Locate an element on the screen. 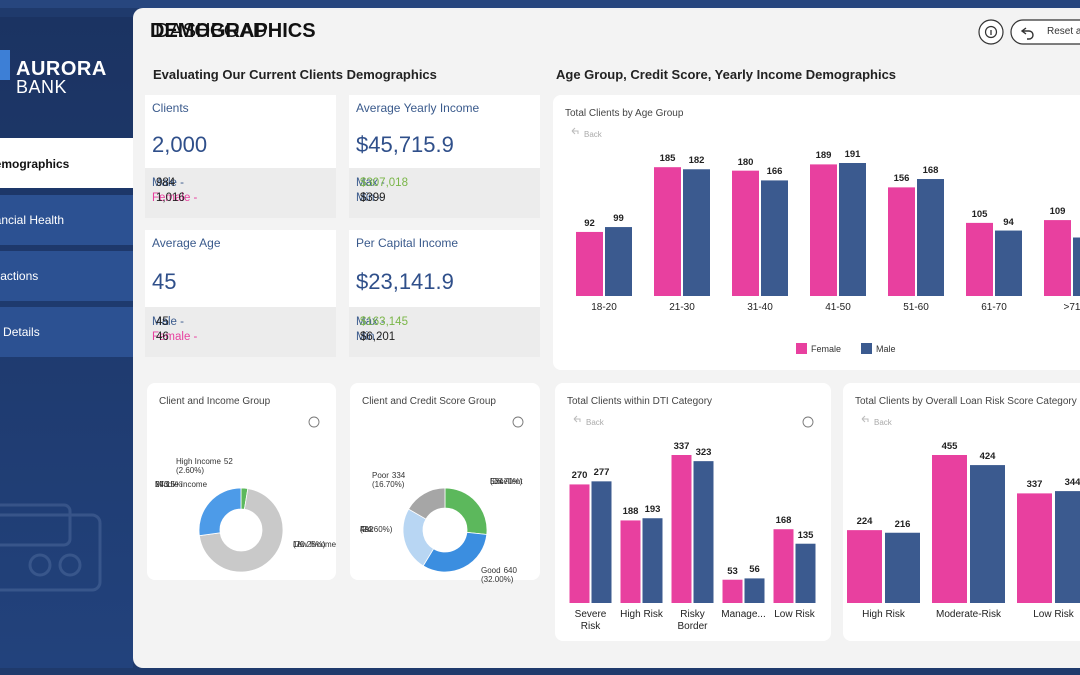 This screenshot has width=1080, height=675. kpi-title: Average Yearly Income is located at coordinates (418, 108).